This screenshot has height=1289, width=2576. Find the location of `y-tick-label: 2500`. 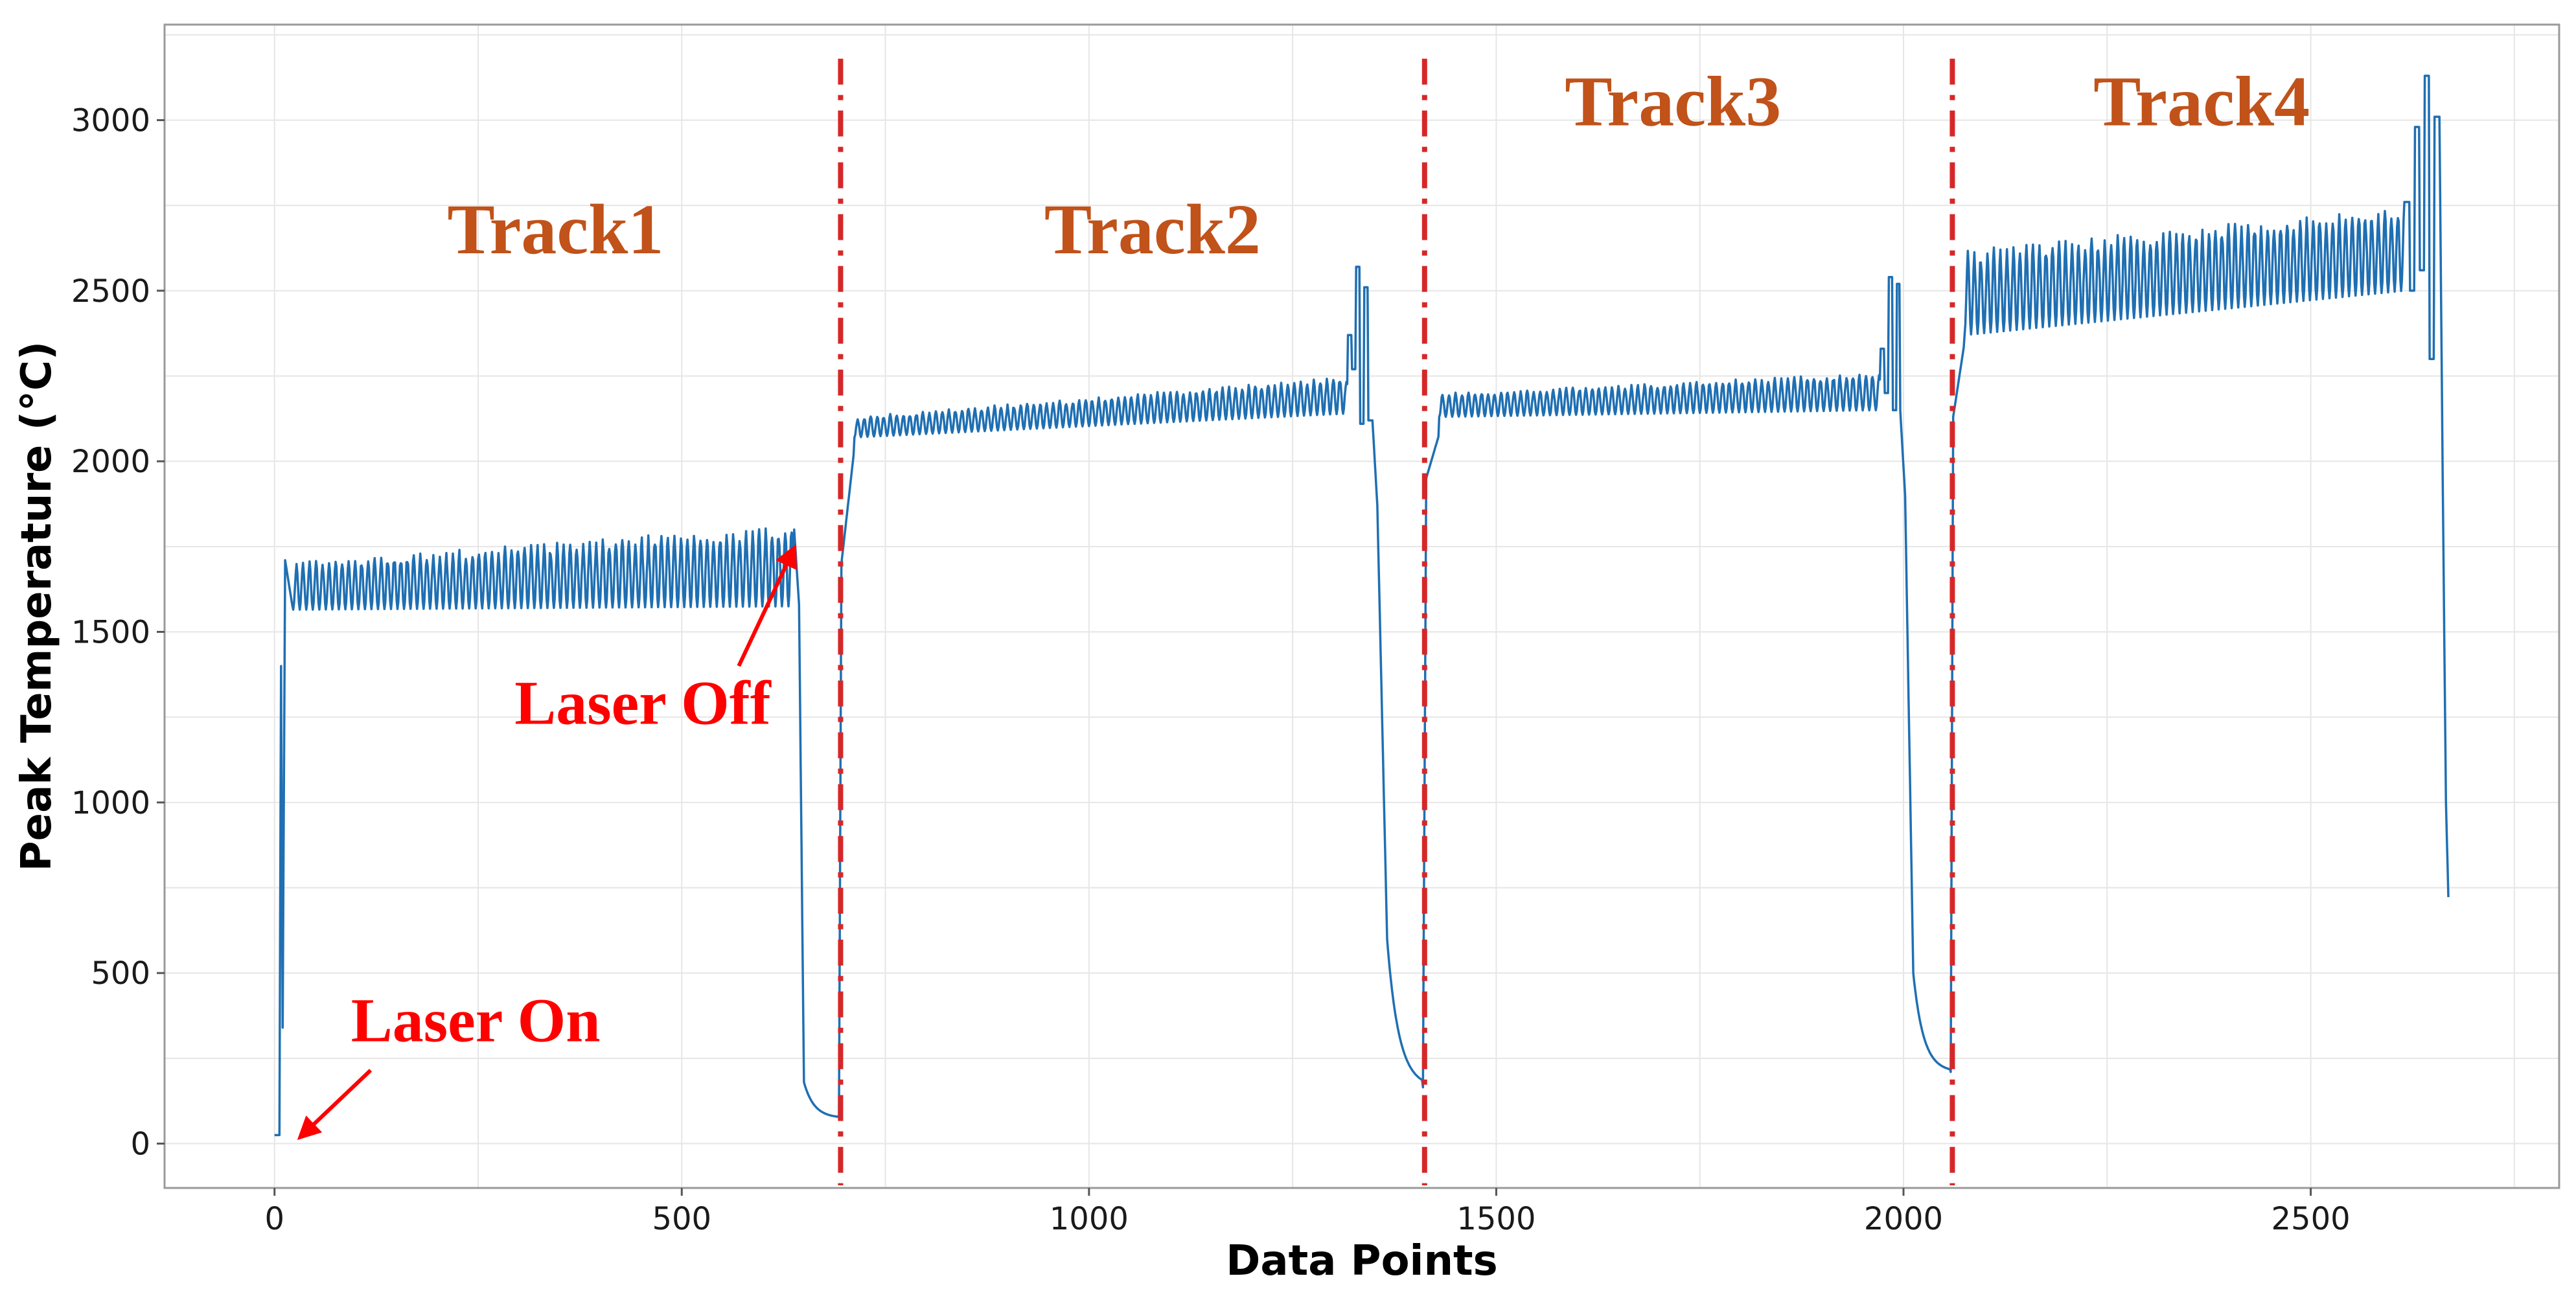

y-tick-label: 2500 is located at coordinates (110, 291).